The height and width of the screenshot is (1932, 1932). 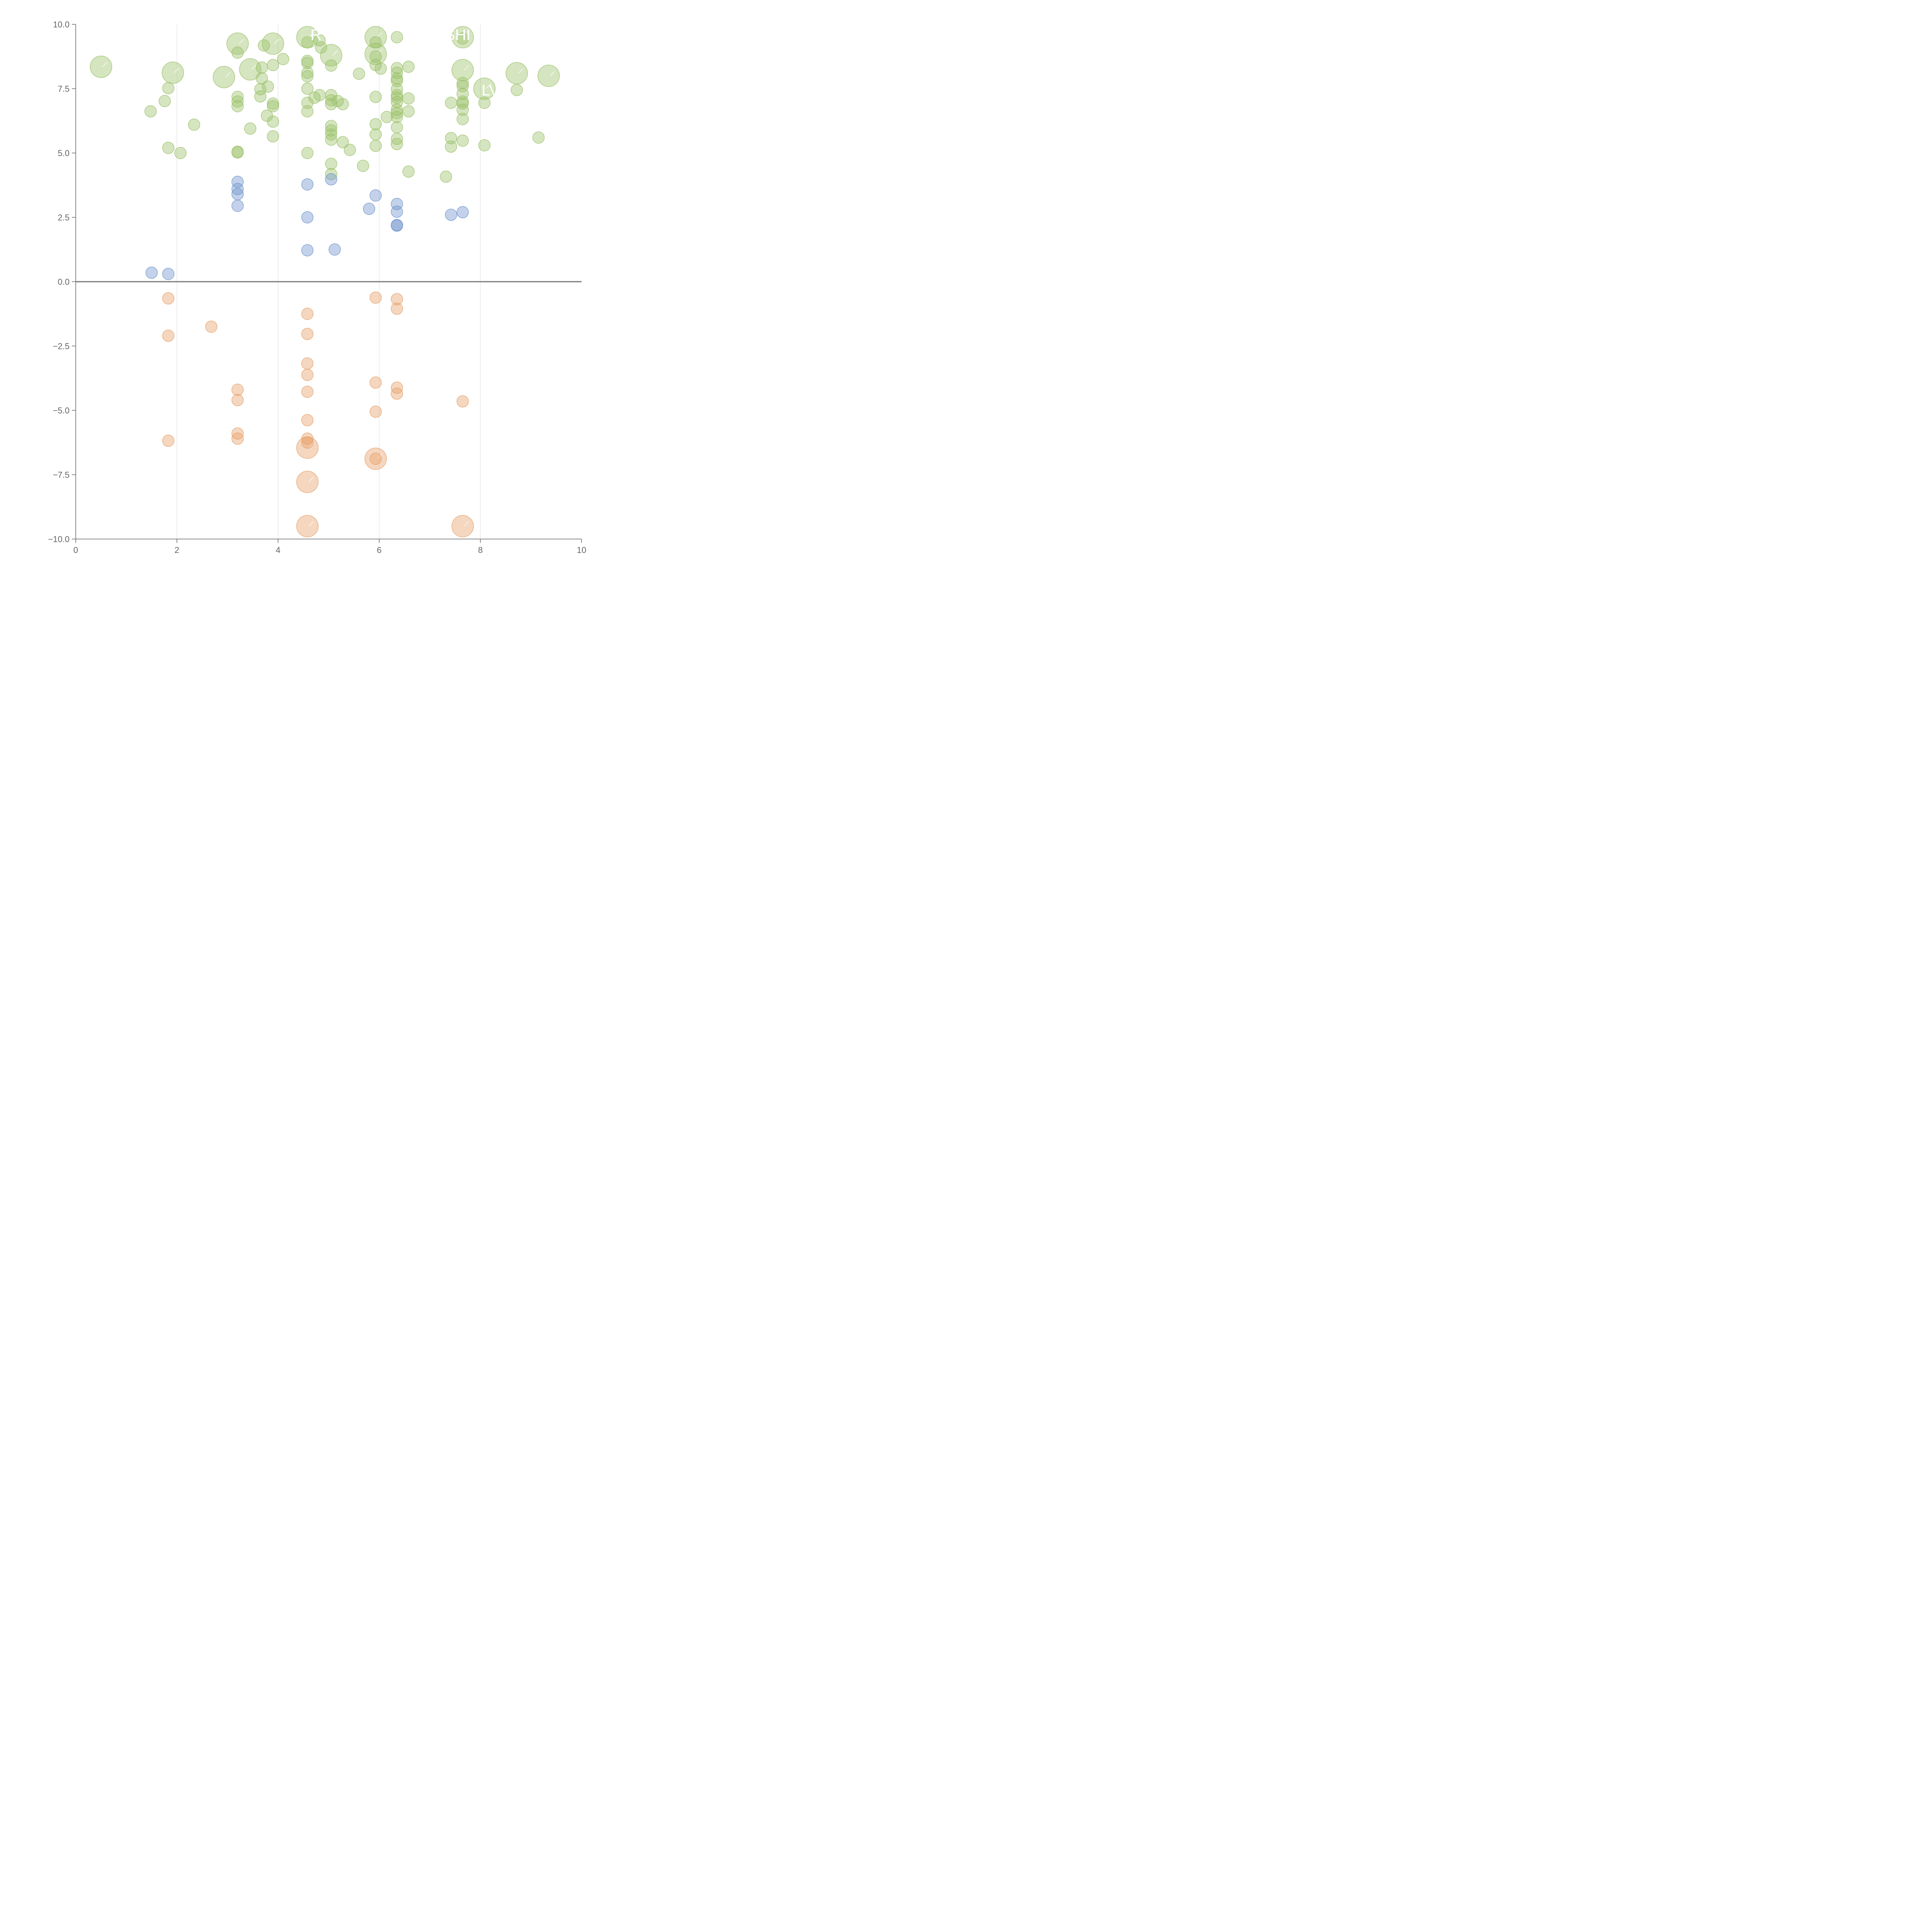 What do you see at coordinates (62, 411) in the screenshot?
I see `y-tick-label: −5.0` at bounding box center [62, 411].